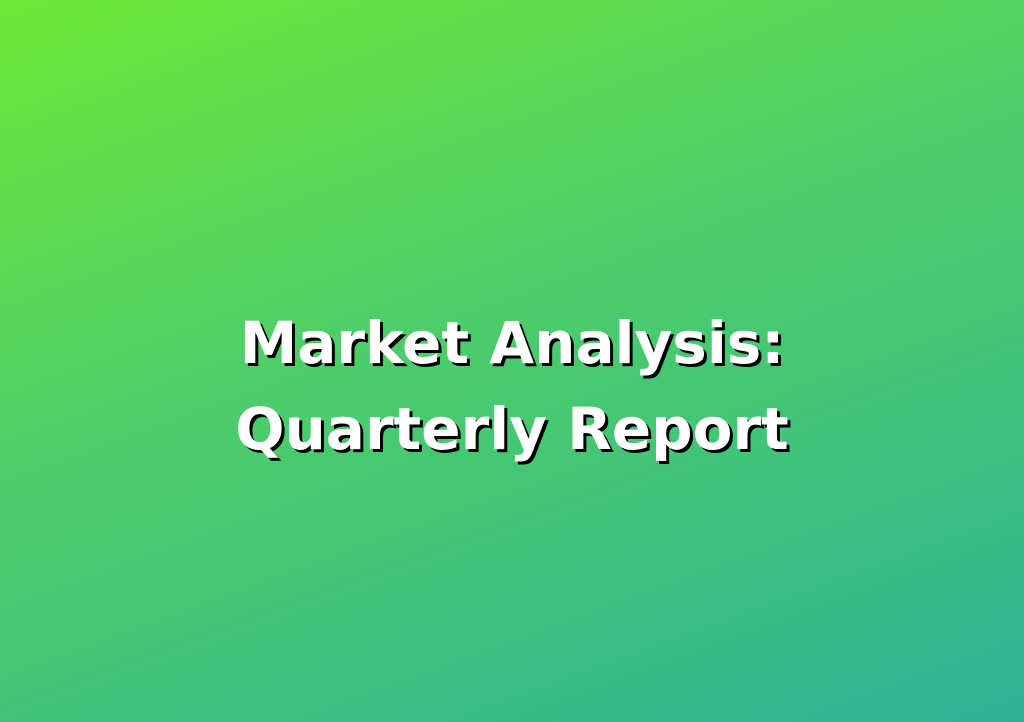  What do you see at coordinates (512, 429) in the screenshot?
I see `title-line-2: Quarterly Report` at bounding box center [512, 429].